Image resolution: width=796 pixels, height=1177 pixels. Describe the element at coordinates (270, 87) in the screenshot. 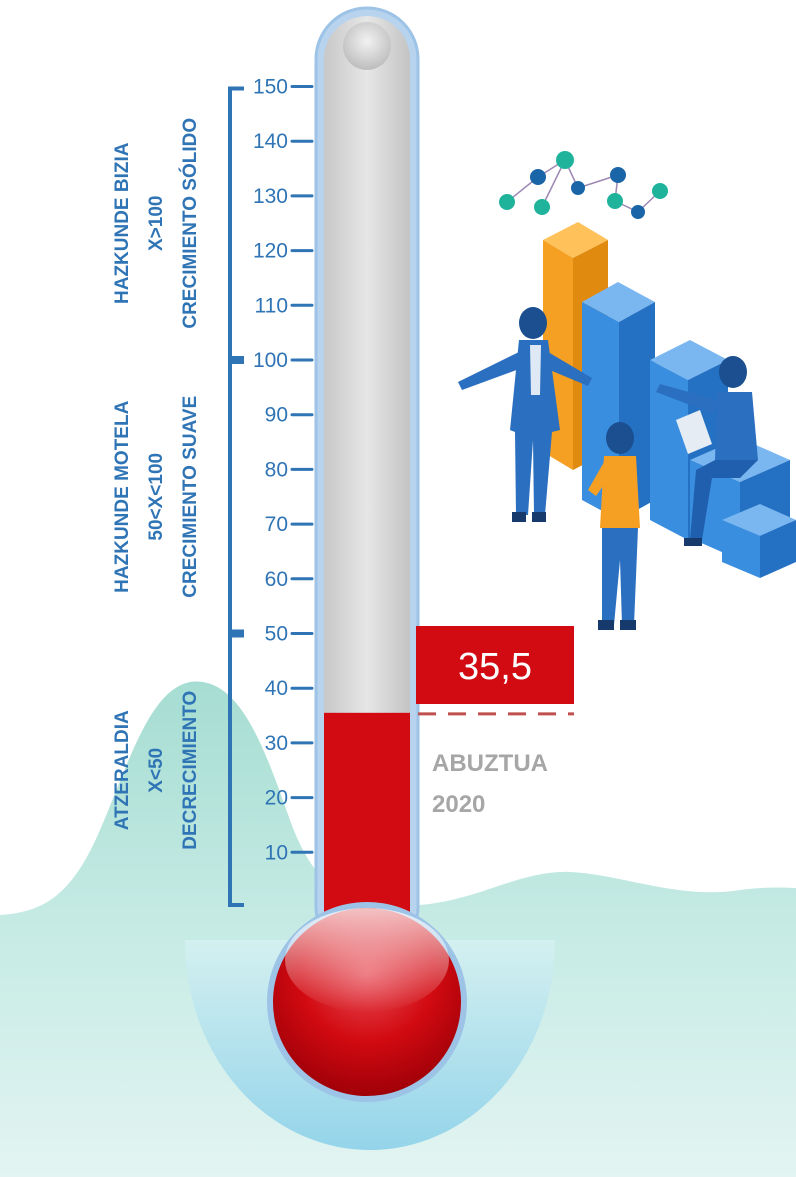

I see `tick-label: 150` at that location.